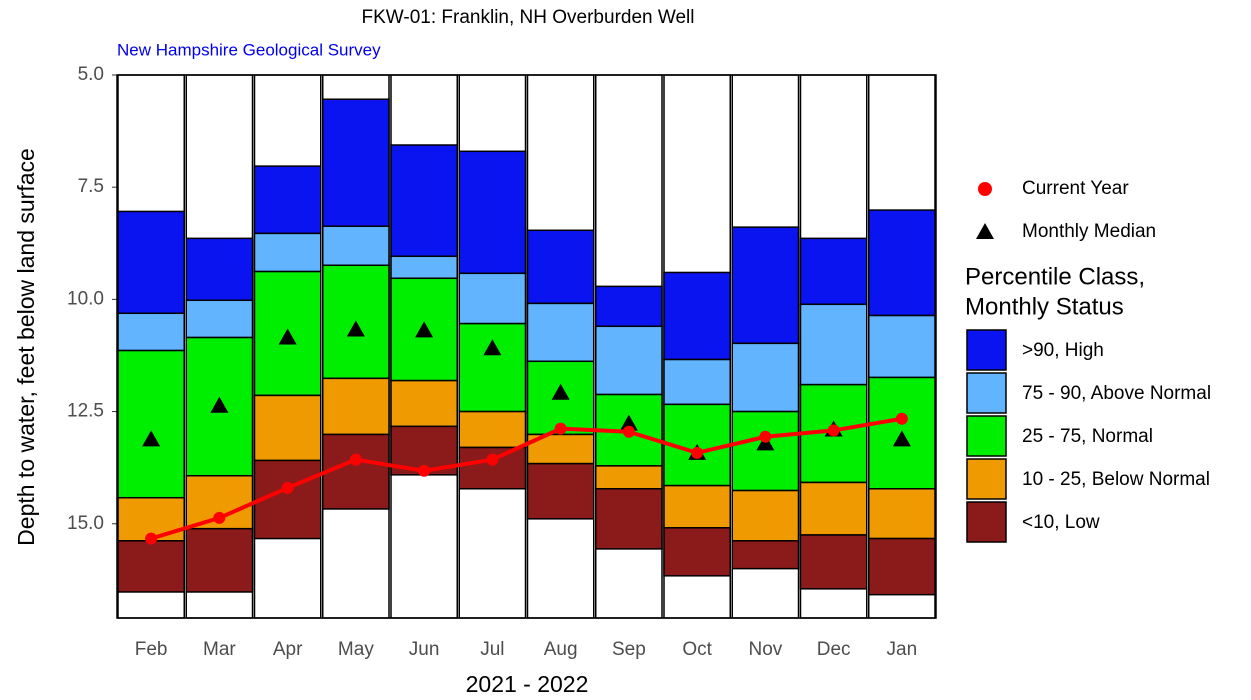 The width and height of the screenshot is (1251, 700). I want to click on legend-label: <10, Low, so click(1061, 522).